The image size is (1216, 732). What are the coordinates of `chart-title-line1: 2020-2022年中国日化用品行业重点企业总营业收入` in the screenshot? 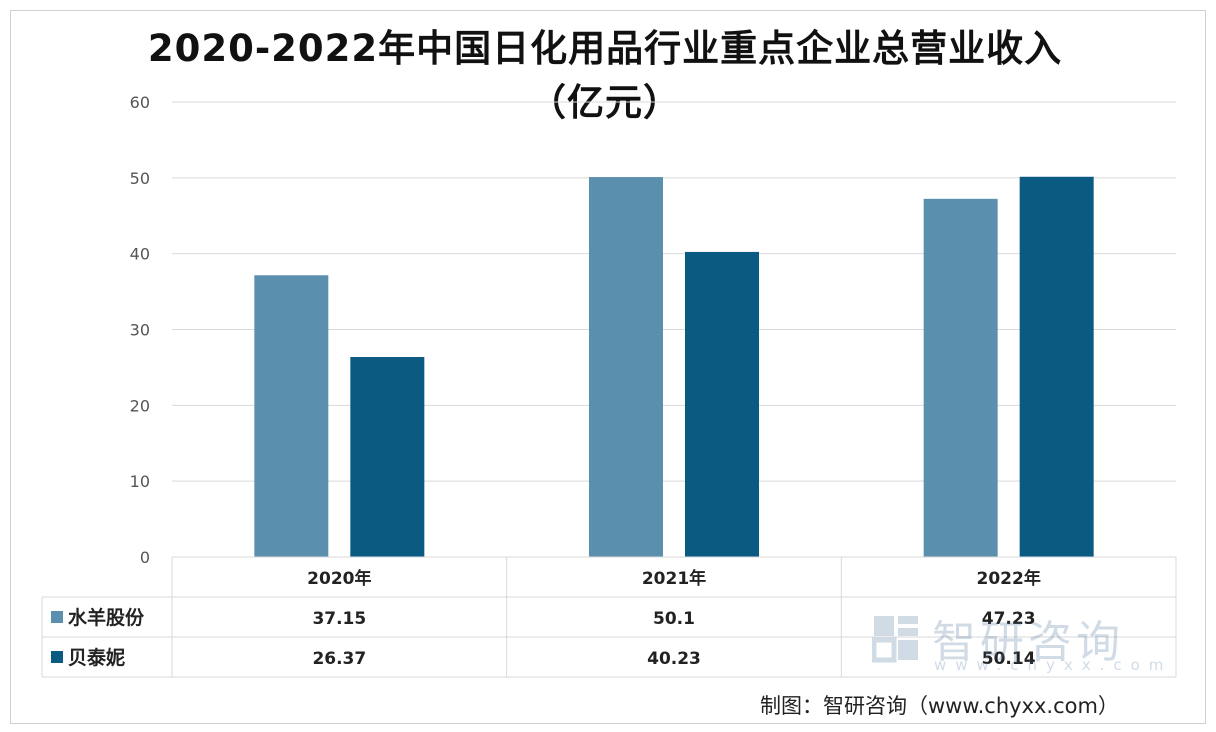 It's located at (605, 48).